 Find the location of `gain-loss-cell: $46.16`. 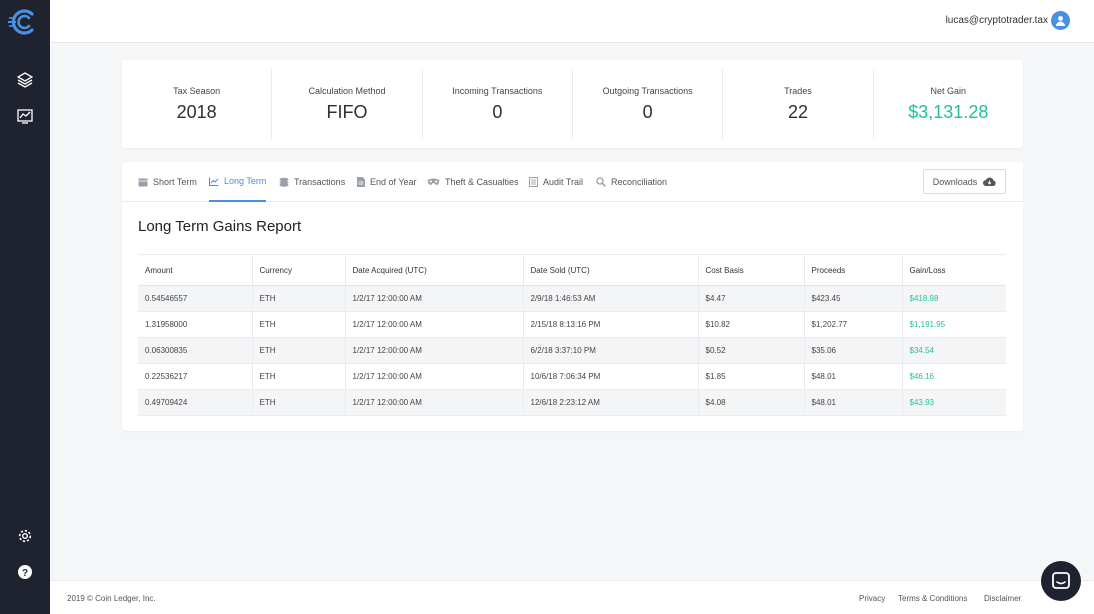

gain-loss-cell: $46.16 is located at coordinates (953, 376).